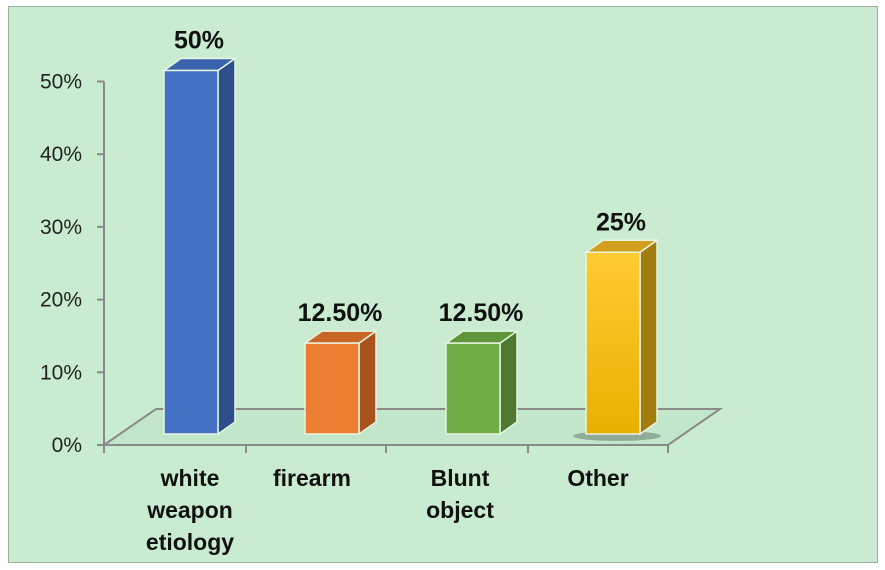 This screenshot has height=570, width=885. Describe the element at coordinates (61, 227) in the screenshot. I see `y-tick-label: 30%` at that location.